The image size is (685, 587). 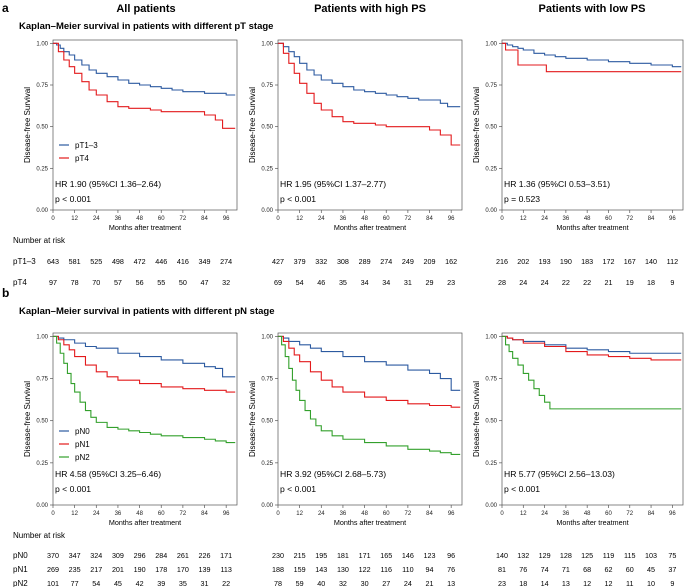 I want to click on survival-curve-pn2, so click(x=144, y=389).